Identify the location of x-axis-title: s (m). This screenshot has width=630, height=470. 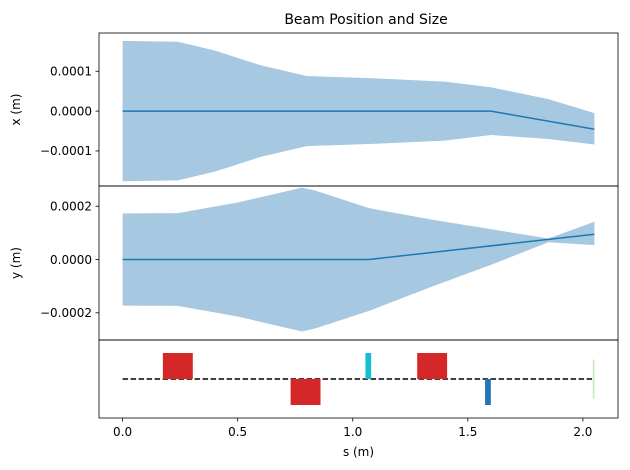
(358, 452).